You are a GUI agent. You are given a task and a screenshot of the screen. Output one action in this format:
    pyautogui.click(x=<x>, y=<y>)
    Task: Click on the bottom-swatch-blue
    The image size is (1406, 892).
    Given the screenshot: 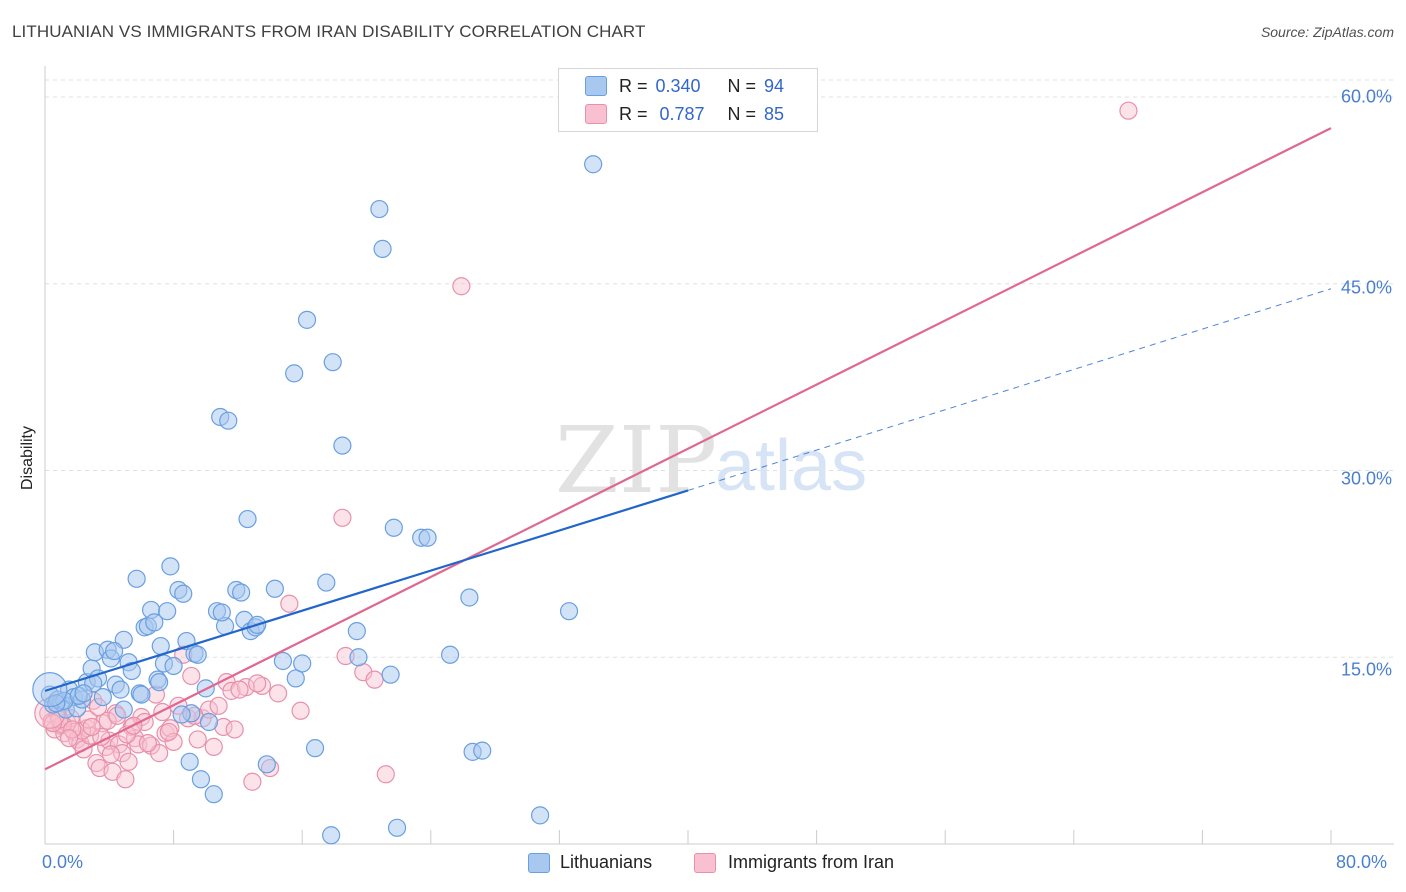 What is the action you would take?
    pyautogui.click(x=539, y=862)
    